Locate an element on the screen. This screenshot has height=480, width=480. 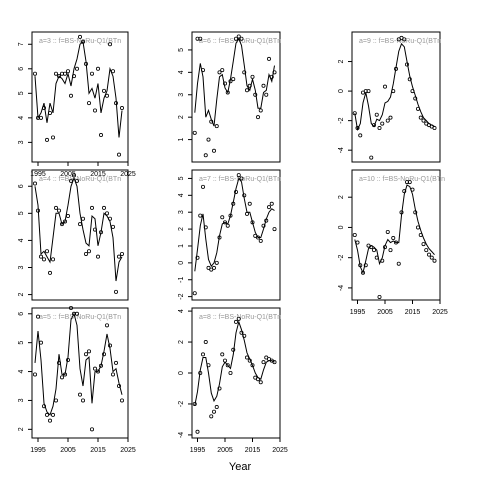
y-tick-label: 6 is located at coordinates (21, 69).